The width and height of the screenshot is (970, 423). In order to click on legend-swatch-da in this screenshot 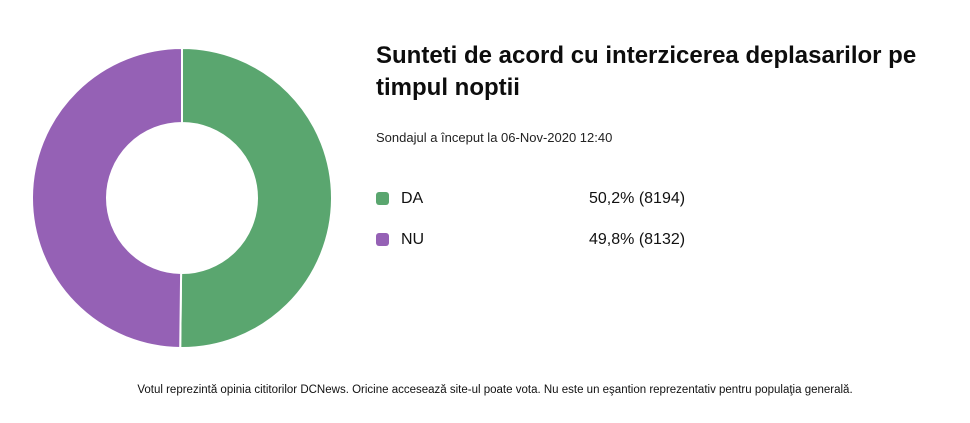, I will do `click(382, 198)`.